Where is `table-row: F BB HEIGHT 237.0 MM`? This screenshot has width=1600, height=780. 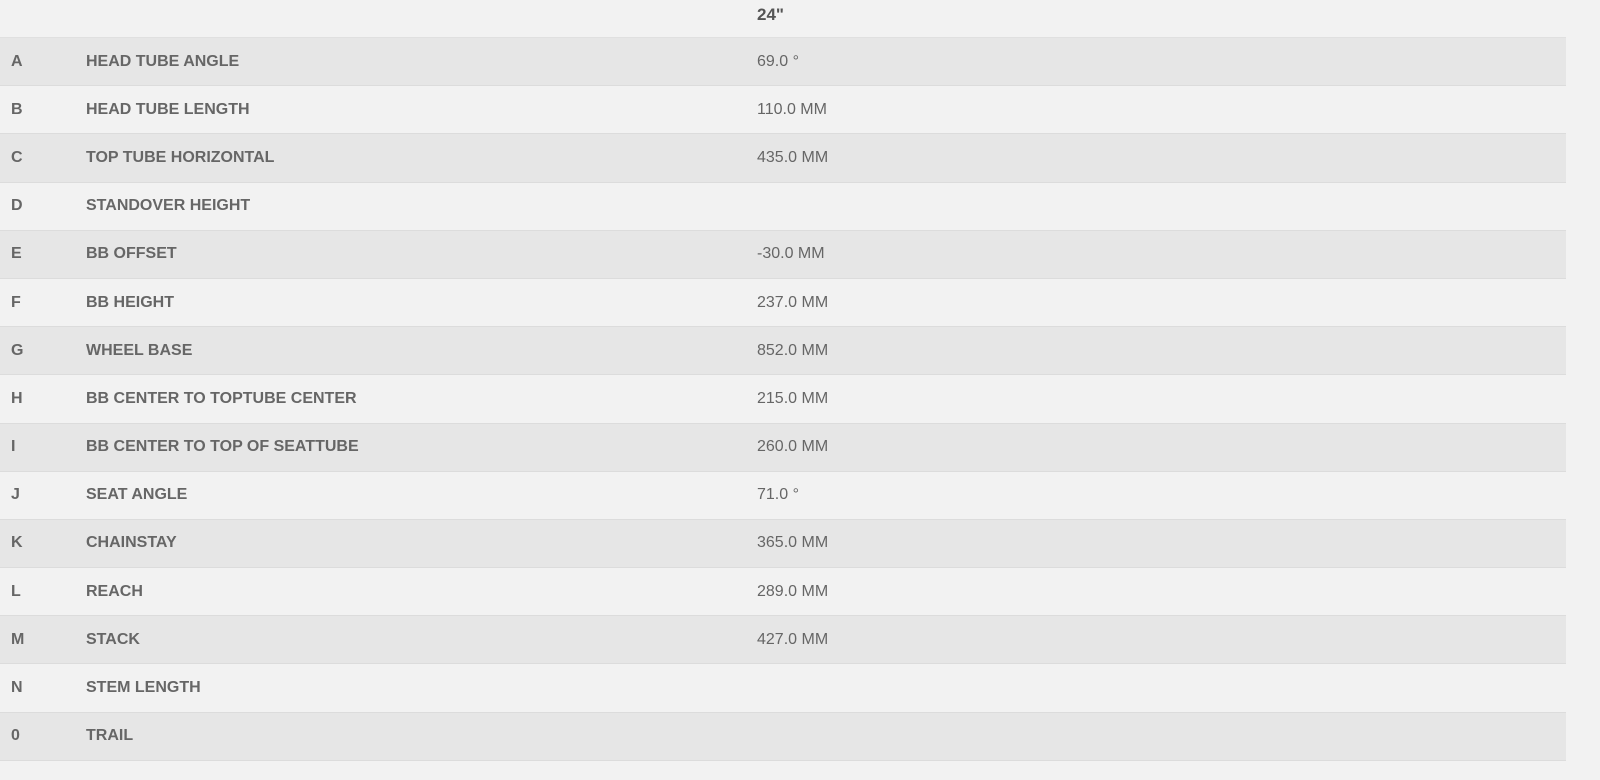
table-row: F BB HEIGHT 237.0 MM is located at coordinates (783, 303).